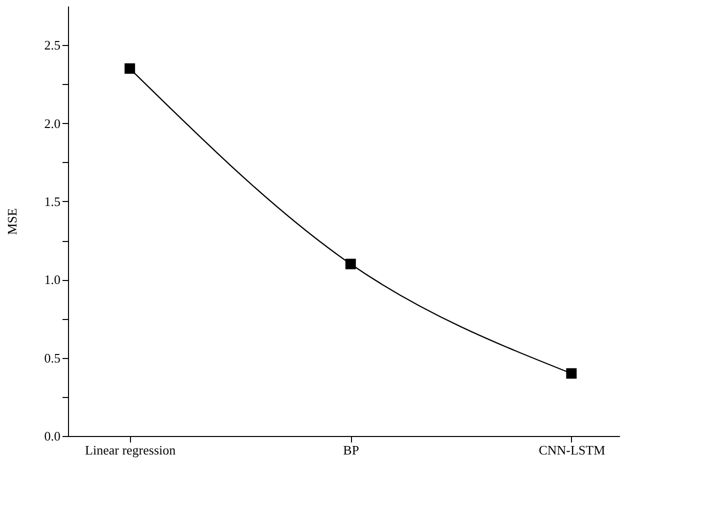 The width and height of the screenshot is (722, 512). Describe the element at coordinates (572, 450) in the screenshot. I see `x-tick-label: CNN-LSTM` at that location.